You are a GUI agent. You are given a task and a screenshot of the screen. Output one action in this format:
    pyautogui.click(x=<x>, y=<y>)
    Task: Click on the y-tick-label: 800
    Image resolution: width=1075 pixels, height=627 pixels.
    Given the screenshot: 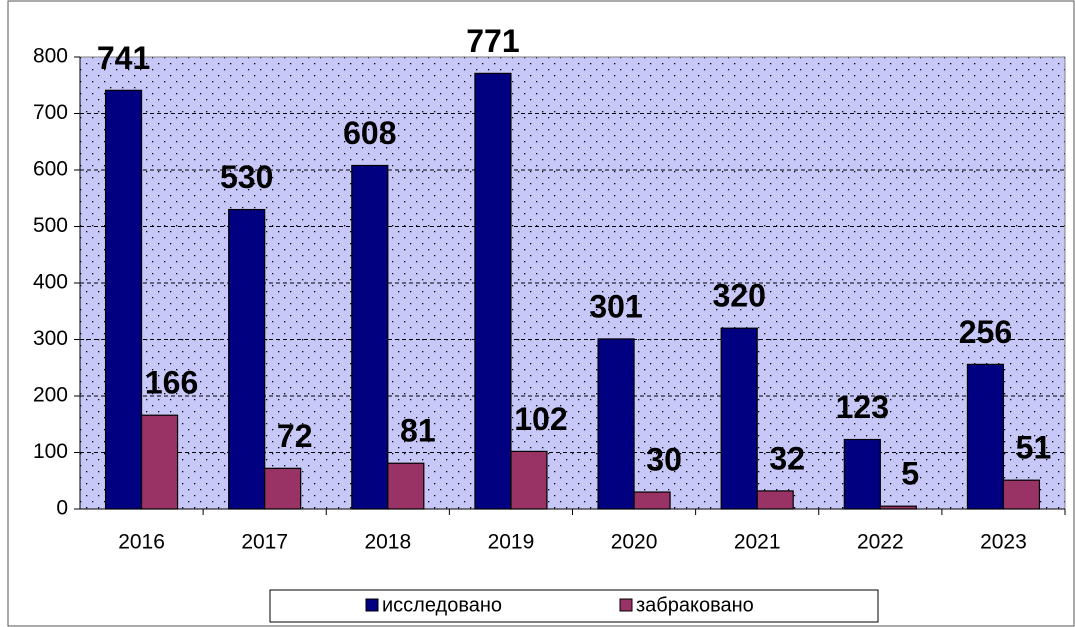 What is the action you would take?
    pyautogui.click(x=50, y=56)
    